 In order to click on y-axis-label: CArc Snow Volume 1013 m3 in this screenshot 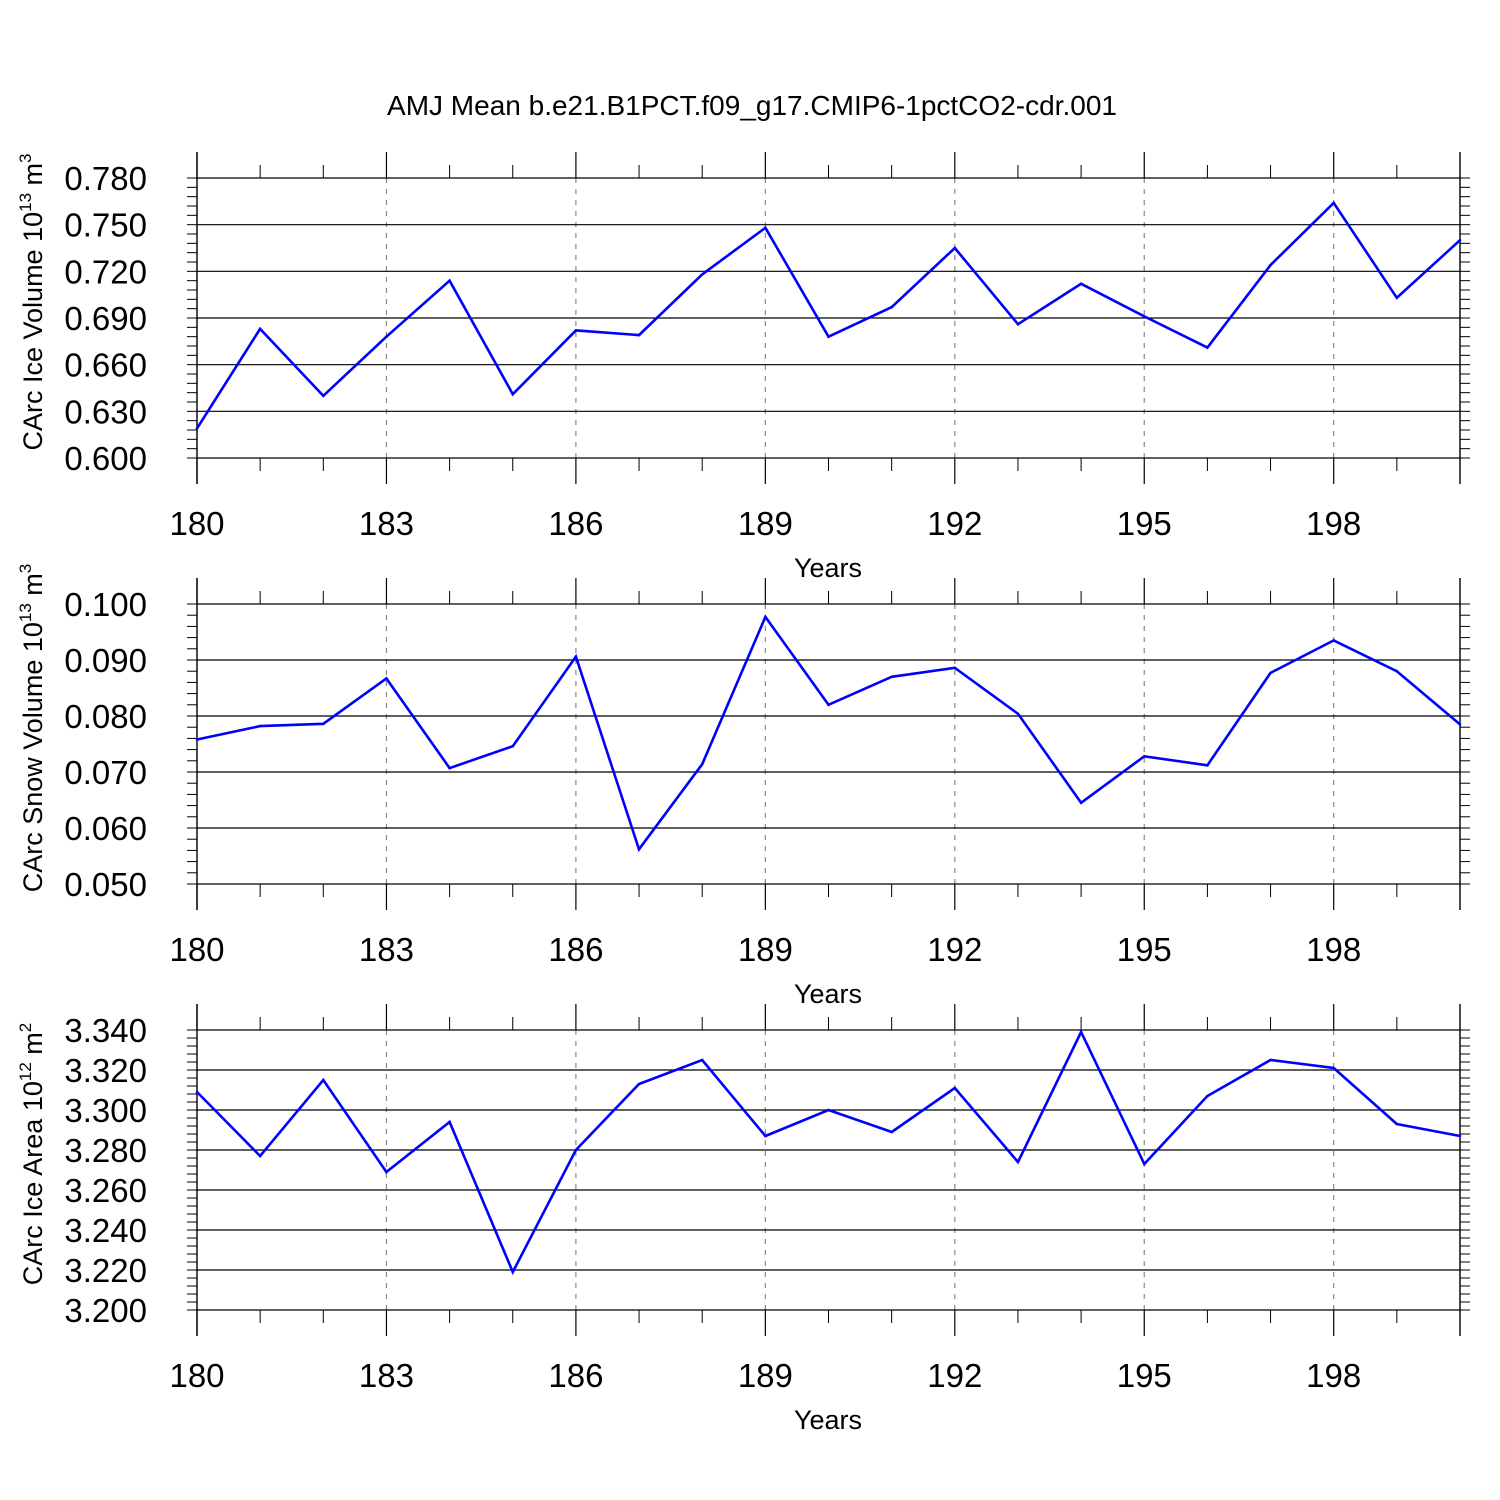, I will do `click(32, 728)`.